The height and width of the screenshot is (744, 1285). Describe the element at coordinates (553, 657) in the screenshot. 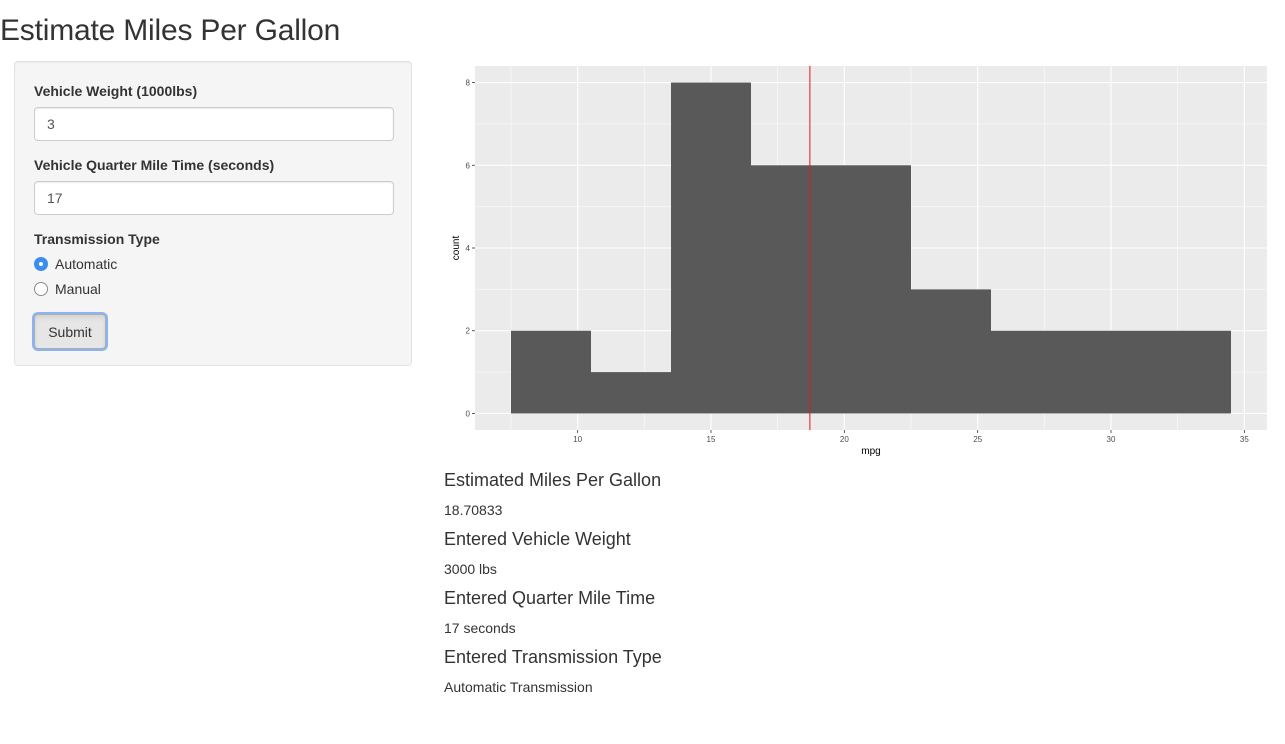

I see `entered-transmission-heading: Entered Transmission Type` at that location.